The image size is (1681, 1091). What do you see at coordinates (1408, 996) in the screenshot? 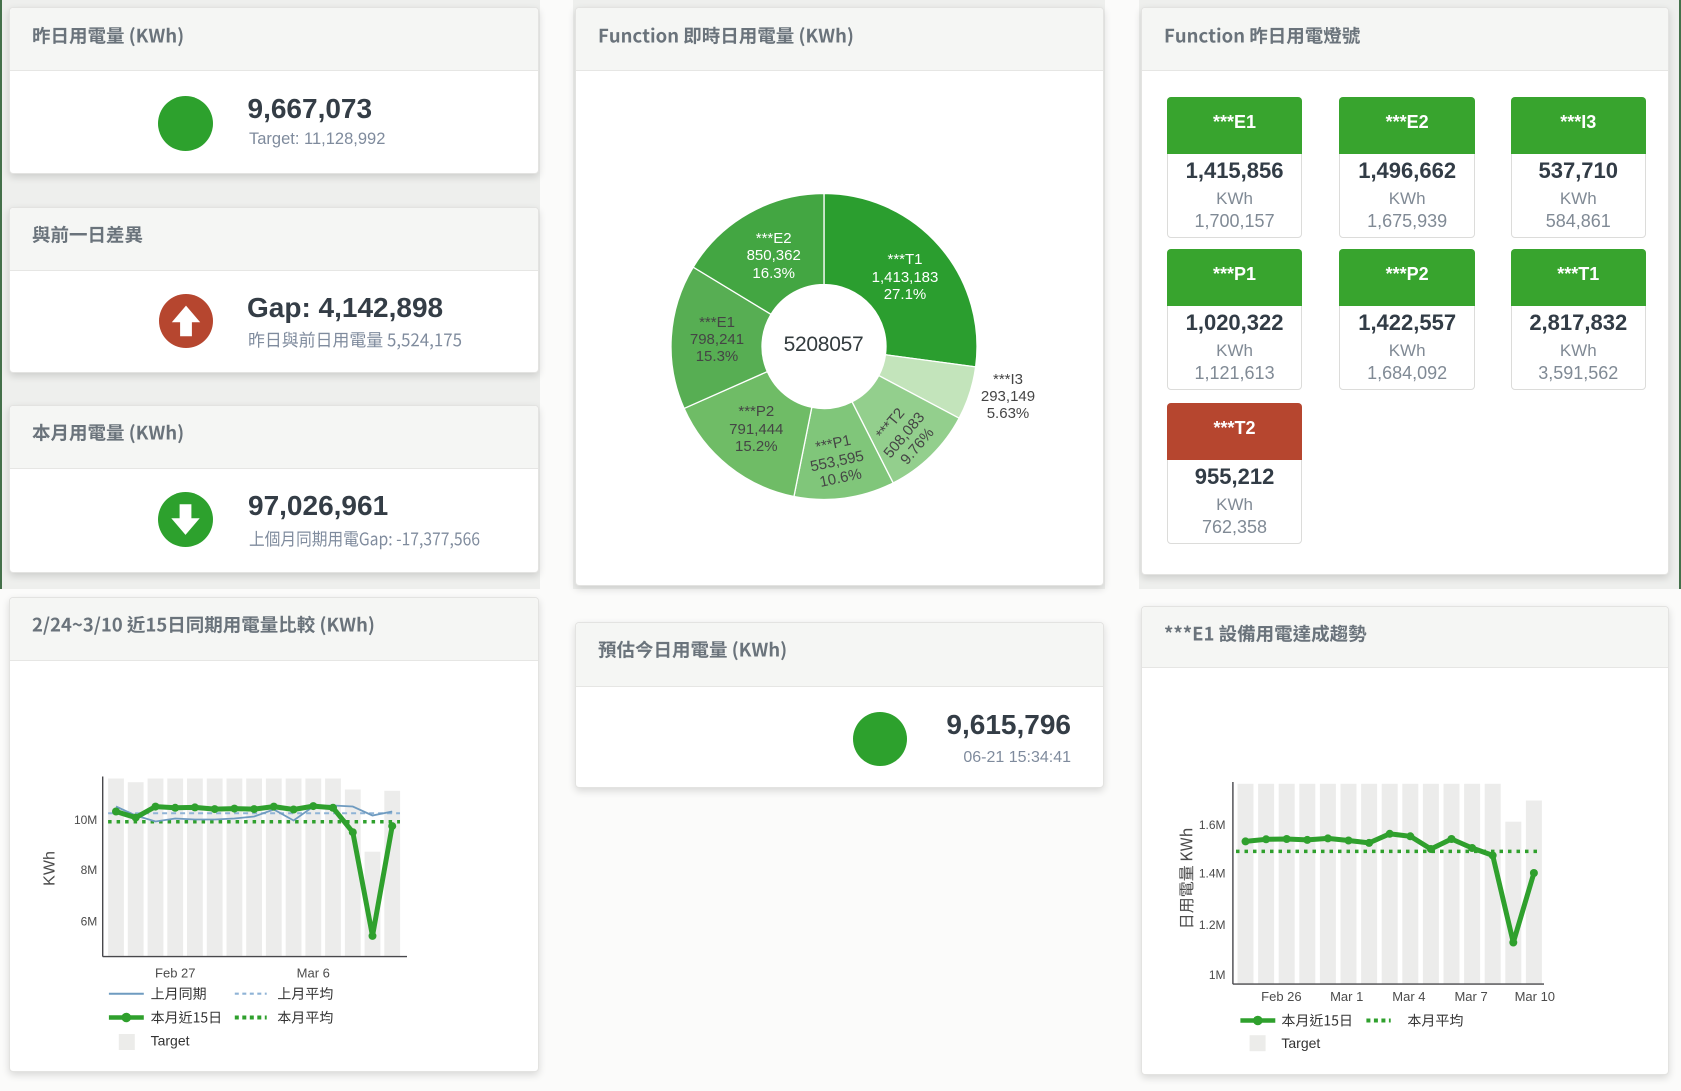
I see `svg-text: Mar 4` at bounding box center [1408, 996].